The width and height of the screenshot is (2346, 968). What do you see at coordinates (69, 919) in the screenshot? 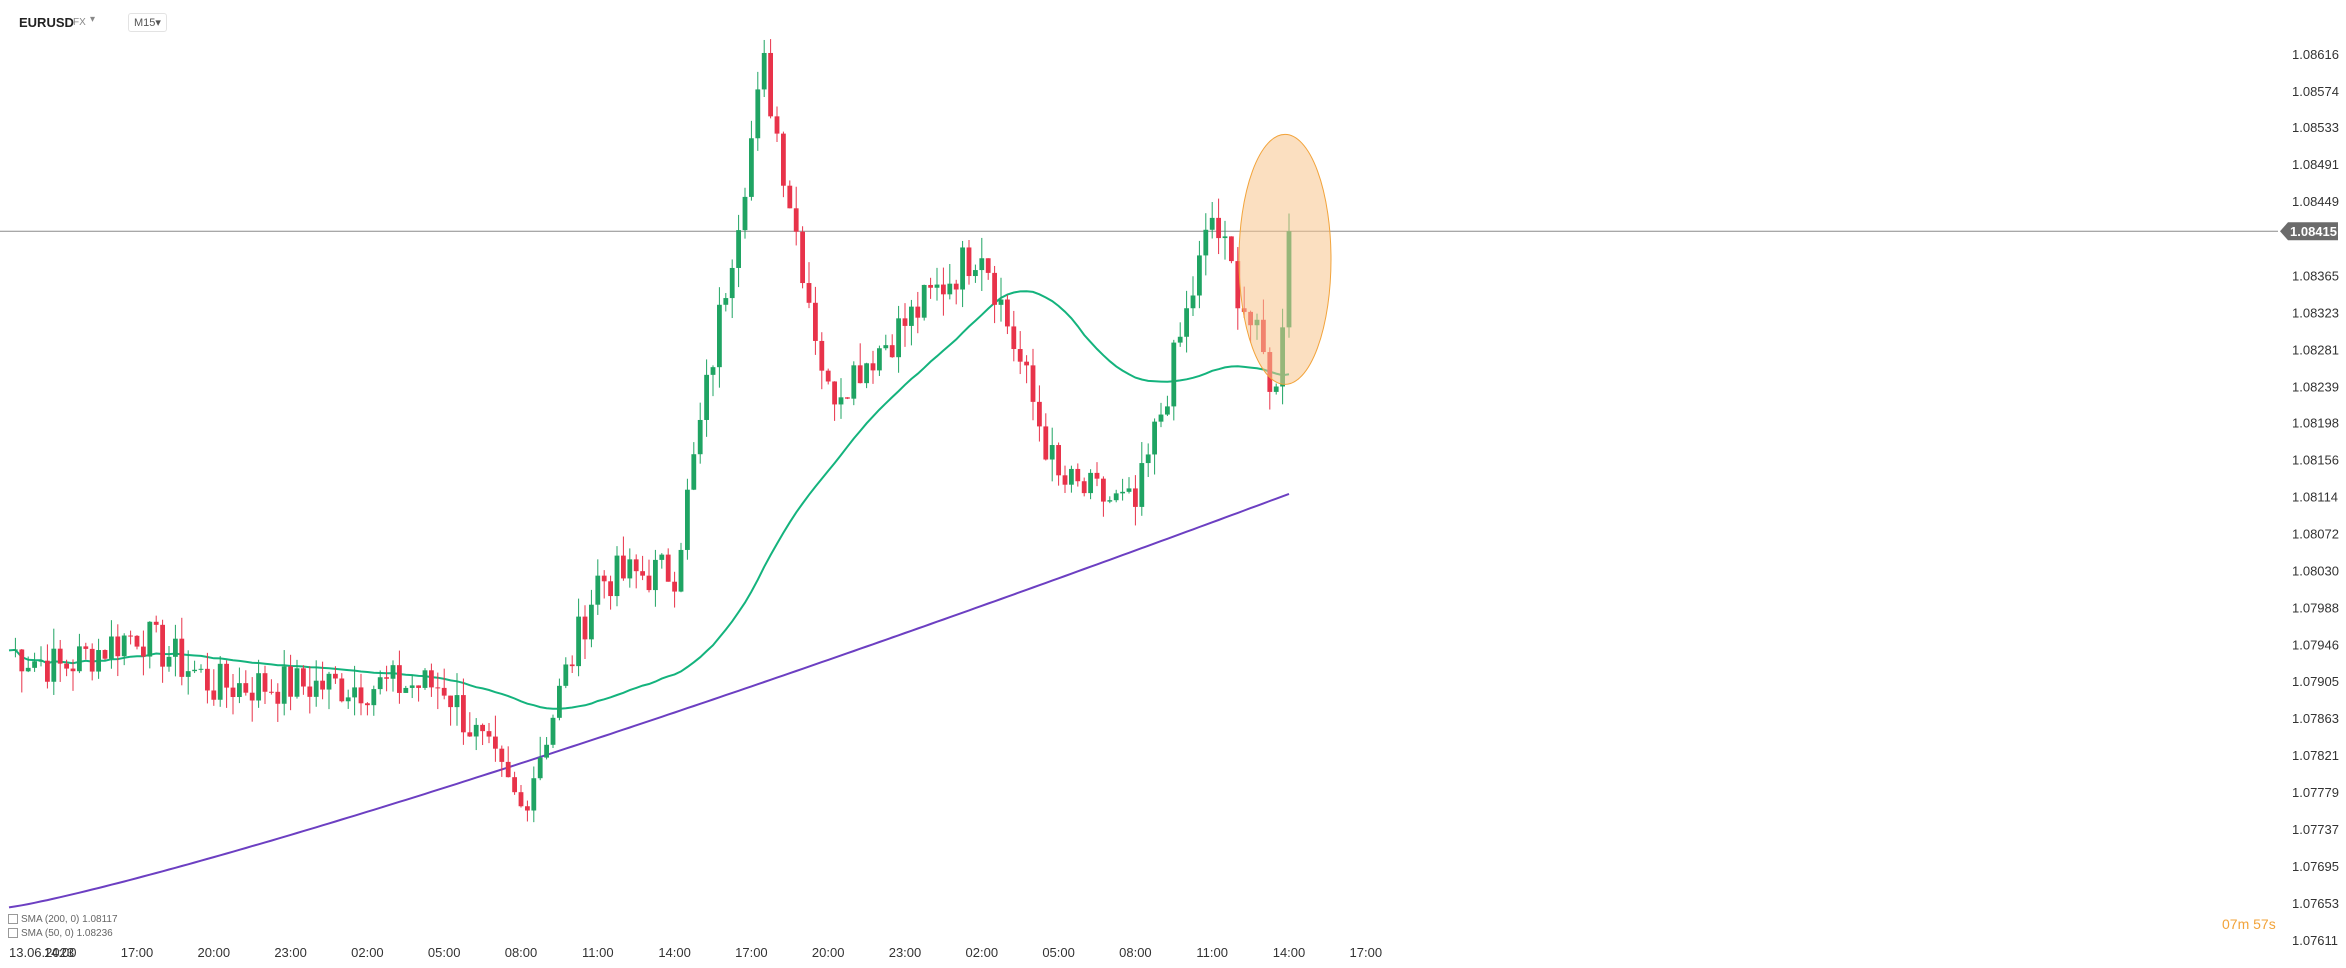
I see `legend-sma200-text: SMA (200, 0) 1.08117` at bounding box center [69, 919].